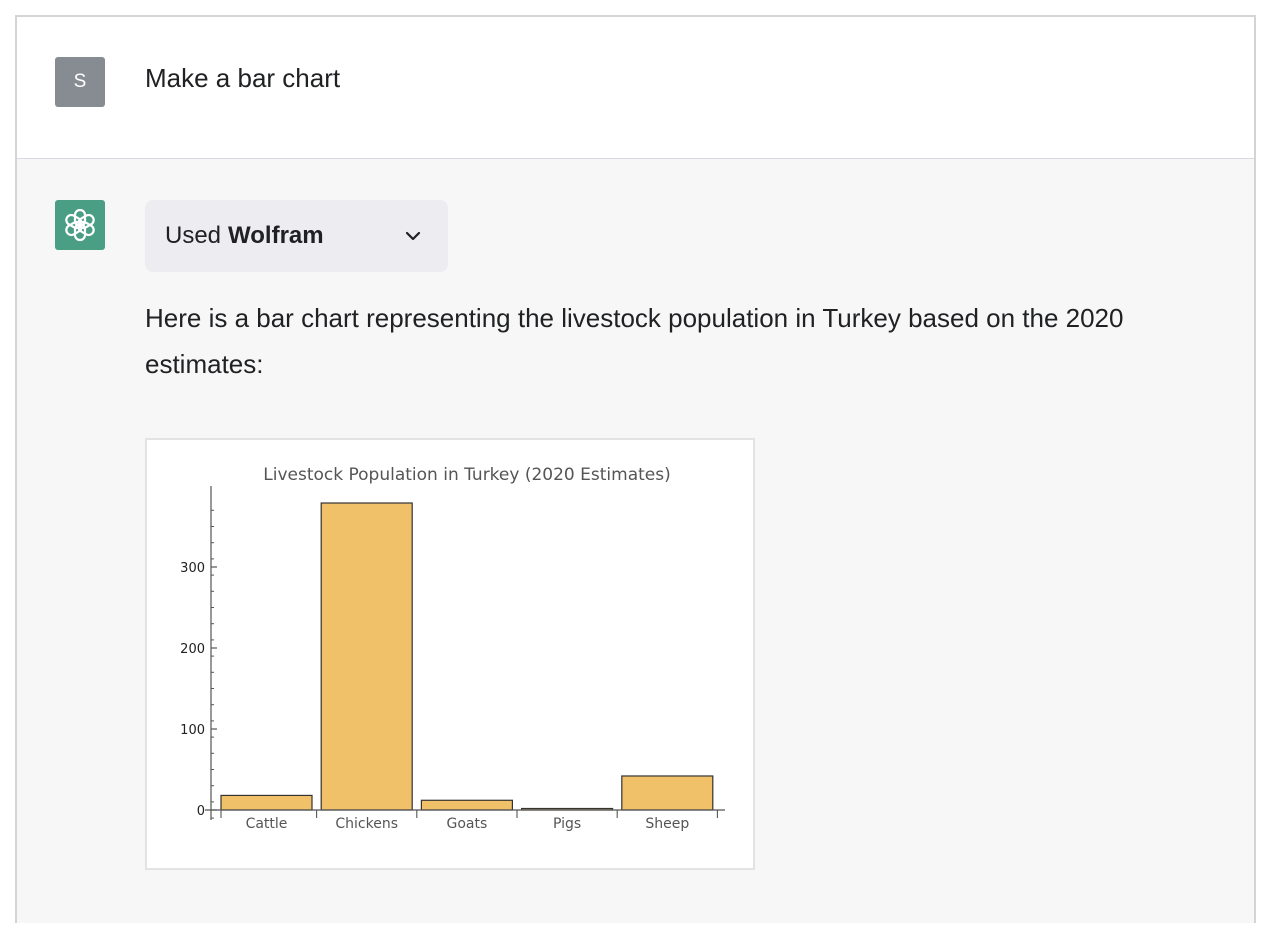 Image resolution: width=1270 pixels, height=938 pixels. Describe the element at coordinates (667, 793) in the screenshot. I see `bar-sheep` at that location.